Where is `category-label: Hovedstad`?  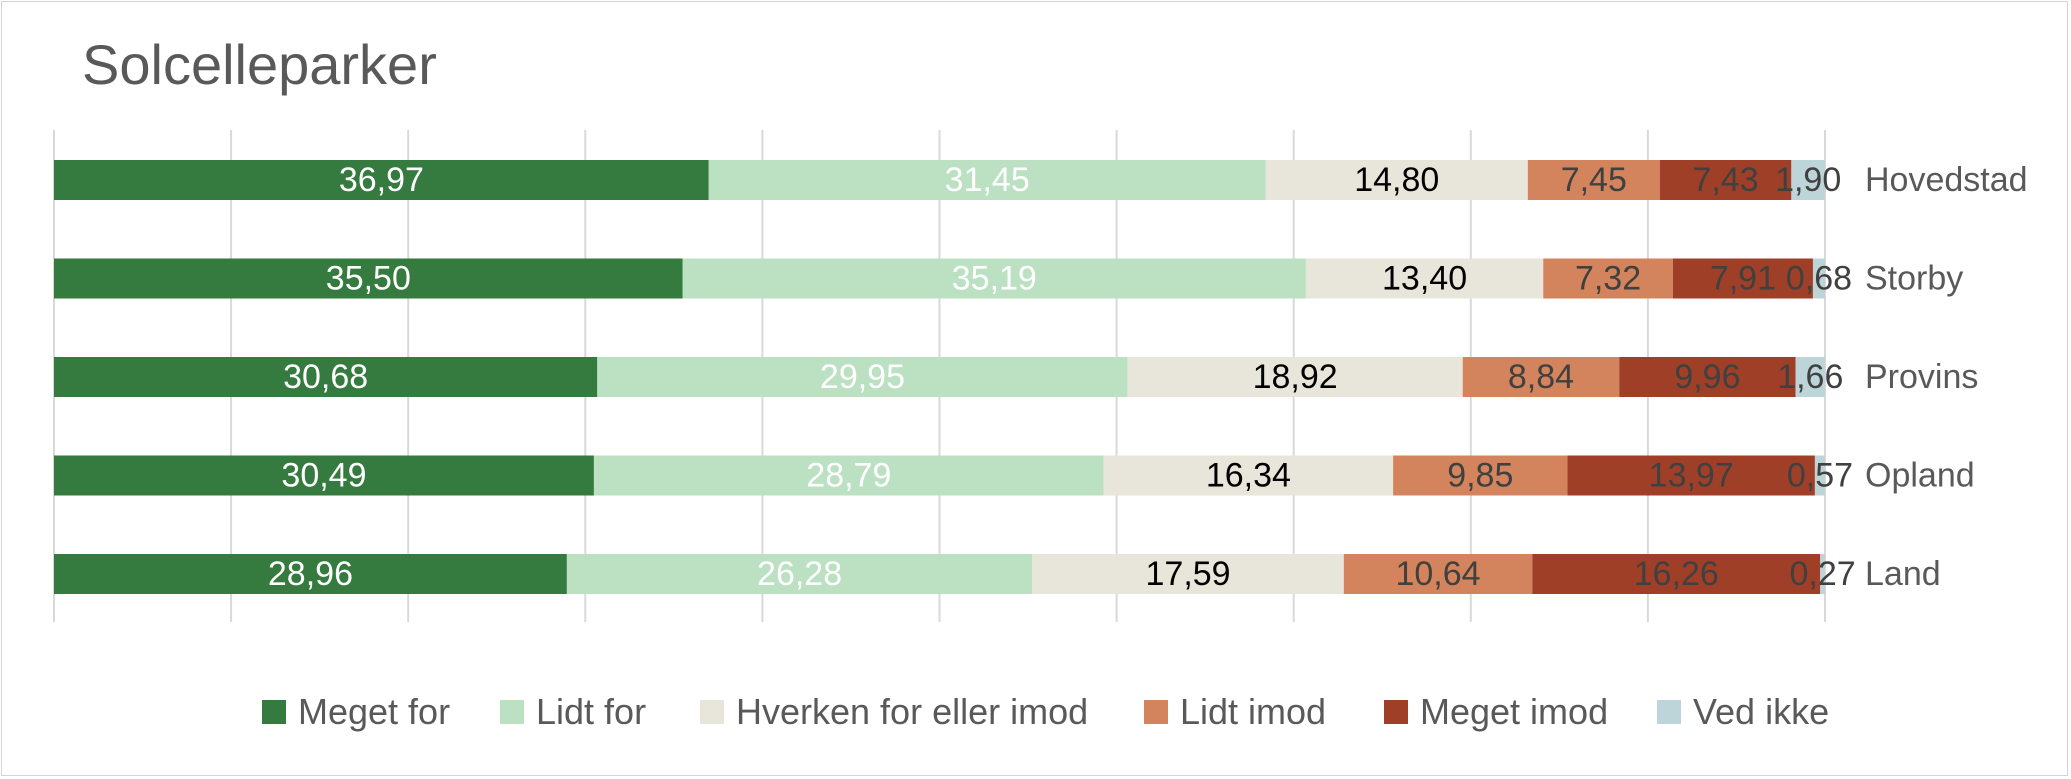
category-label: Hovedstad is located at coordinates (1946, 180).